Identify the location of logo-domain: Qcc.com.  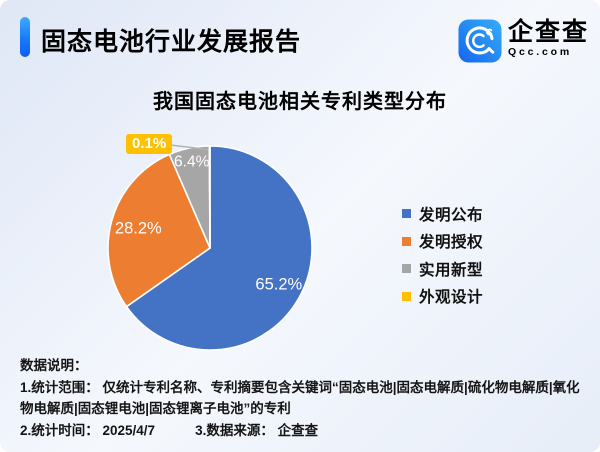
(540, 52).